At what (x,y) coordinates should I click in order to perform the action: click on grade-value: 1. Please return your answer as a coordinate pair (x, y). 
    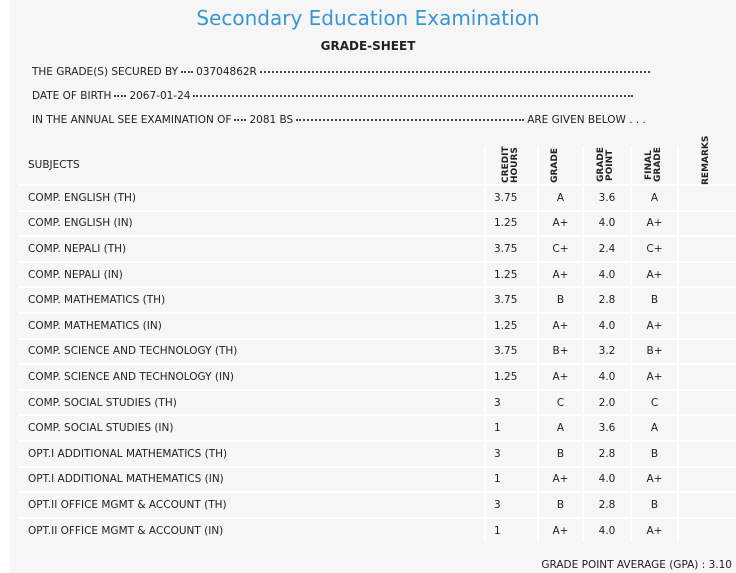
    Looking at the image, I should click on (497, 479).